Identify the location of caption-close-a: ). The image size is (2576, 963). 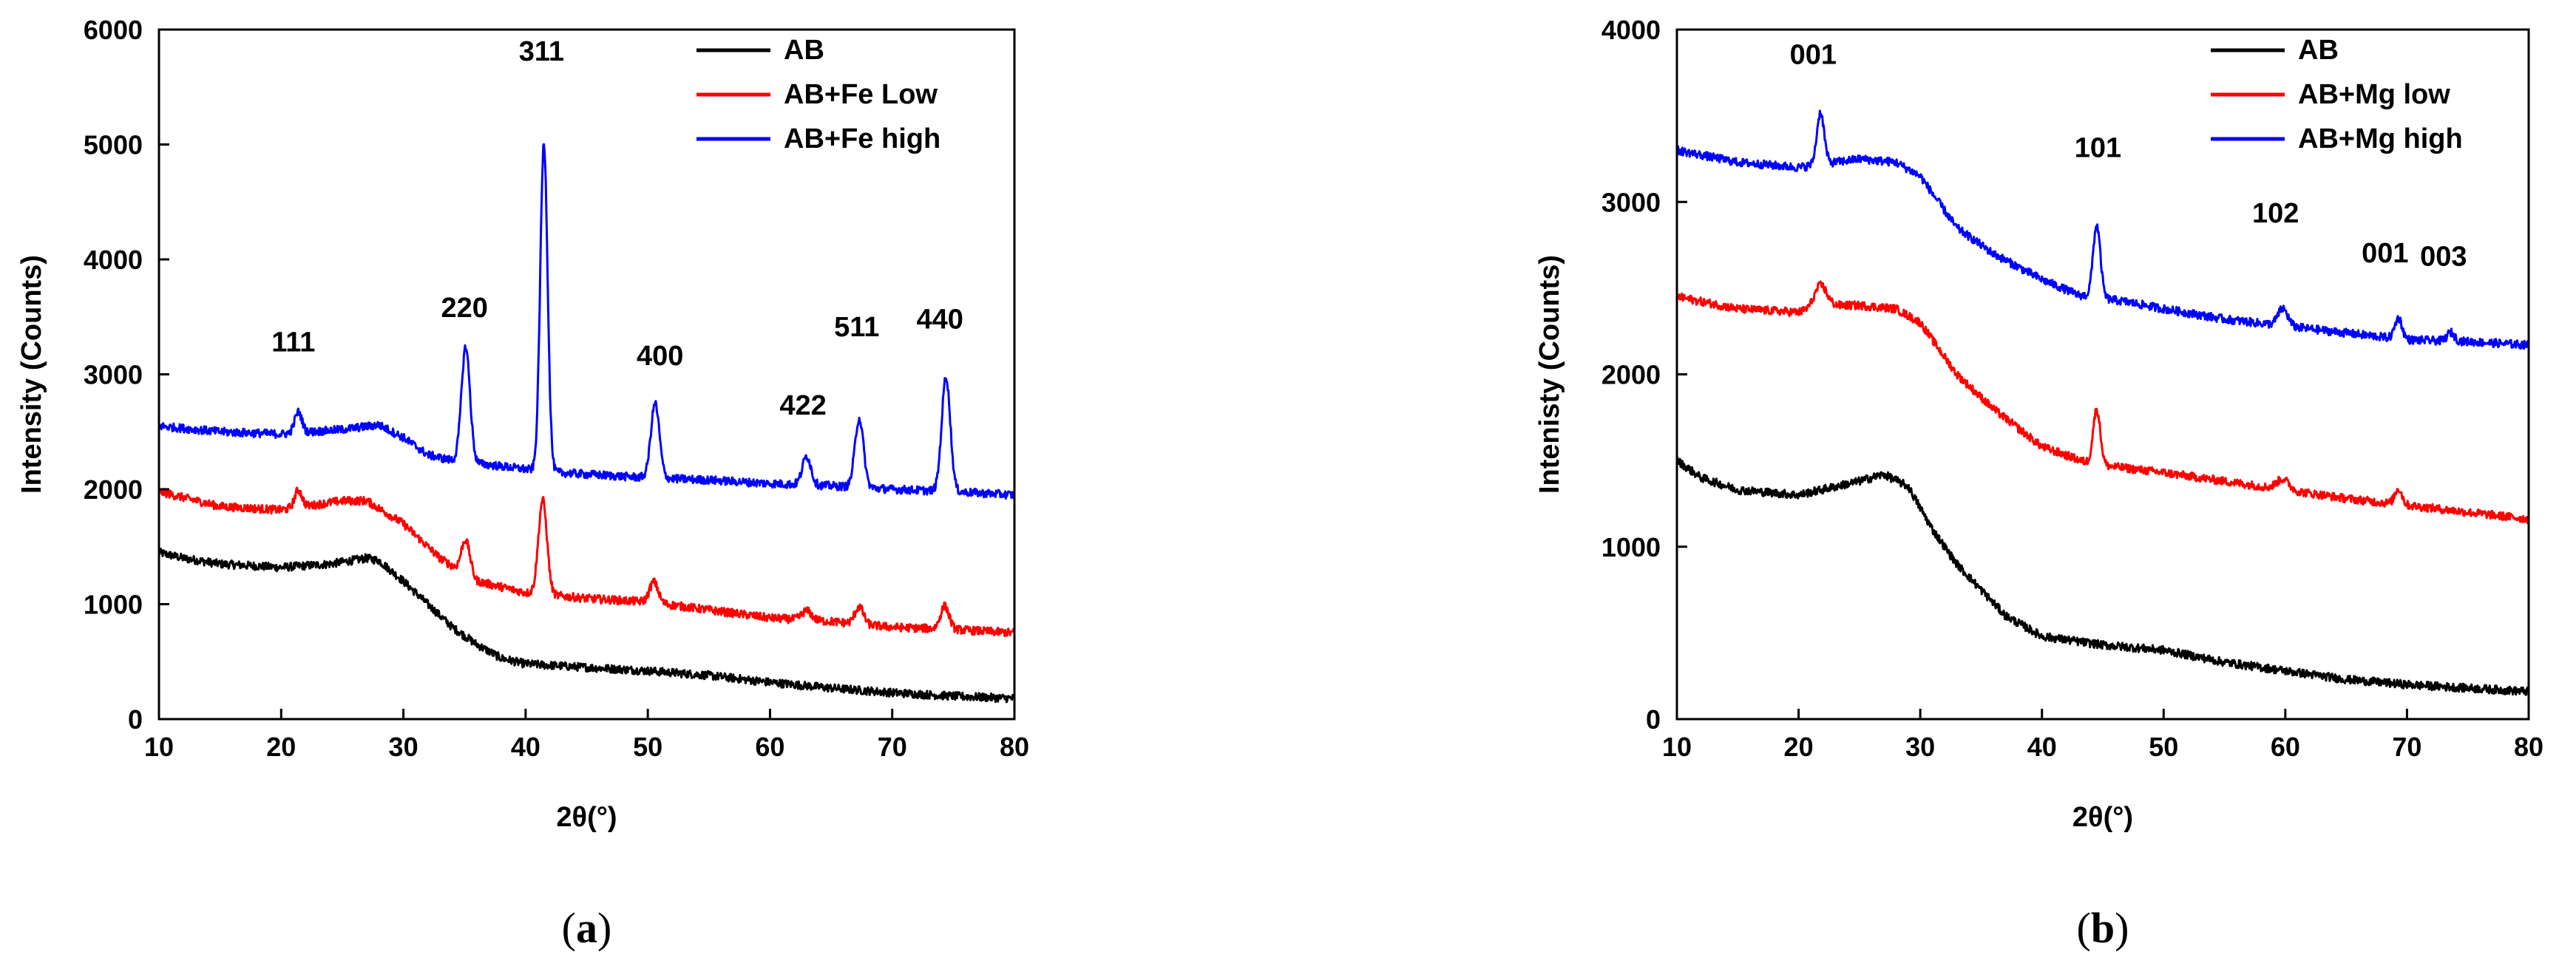
(604, 928).